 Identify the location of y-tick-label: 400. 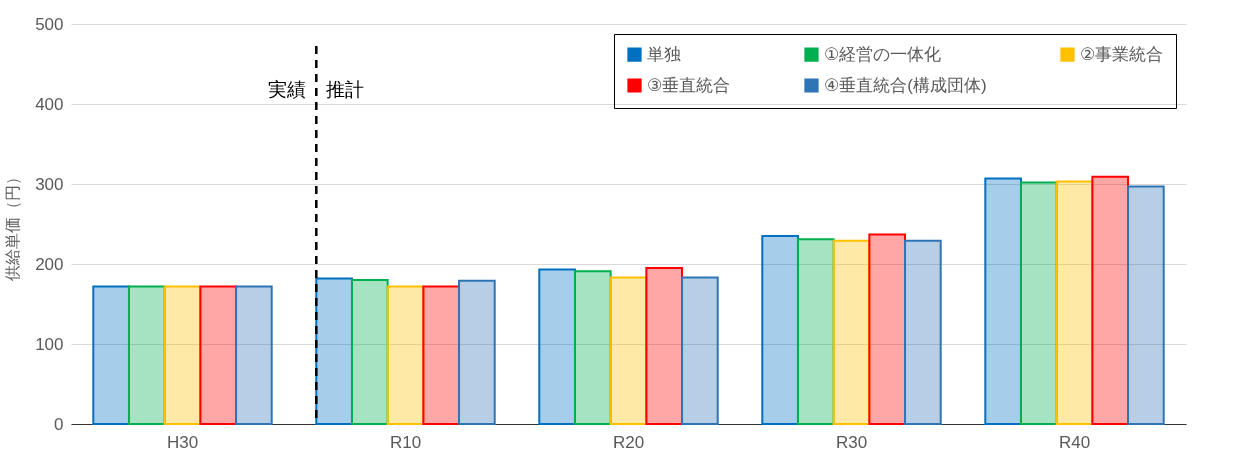
(49, 104).